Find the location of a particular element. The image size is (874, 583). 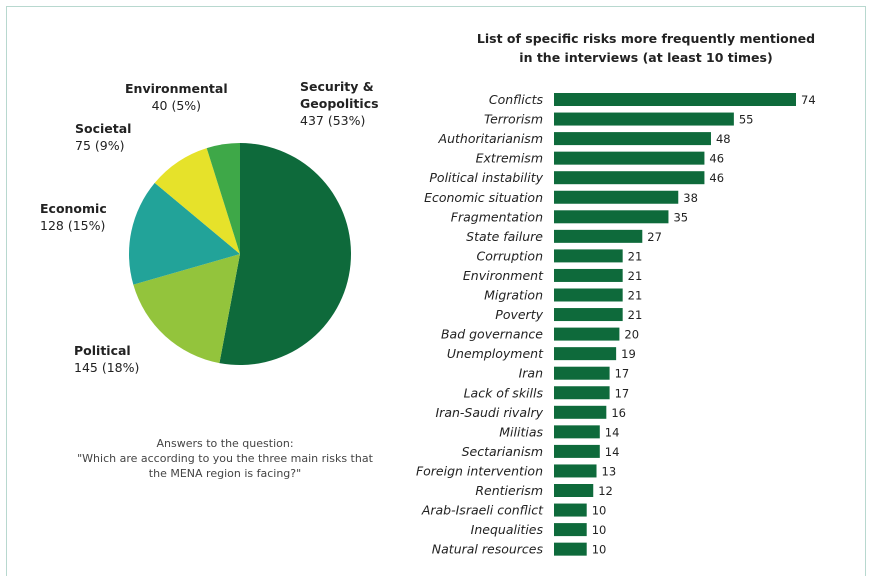

bar-value-corruption: 21 is located at coordinates (635, 256).